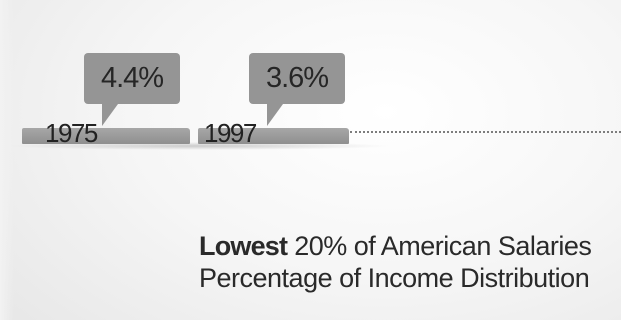  I want to click on bar-1975, so click(106, 136).